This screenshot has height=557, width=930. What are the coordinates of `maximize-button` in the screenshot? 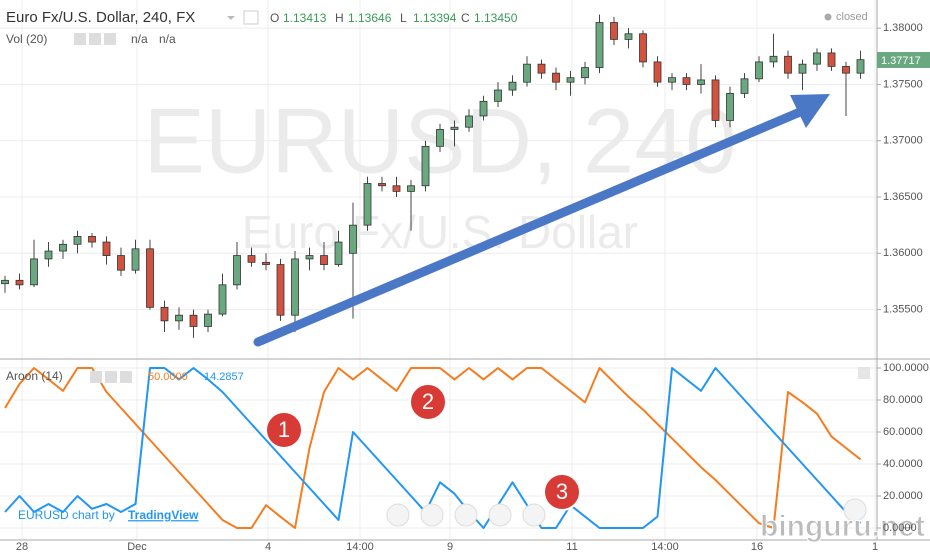 It's located at (864, 373).